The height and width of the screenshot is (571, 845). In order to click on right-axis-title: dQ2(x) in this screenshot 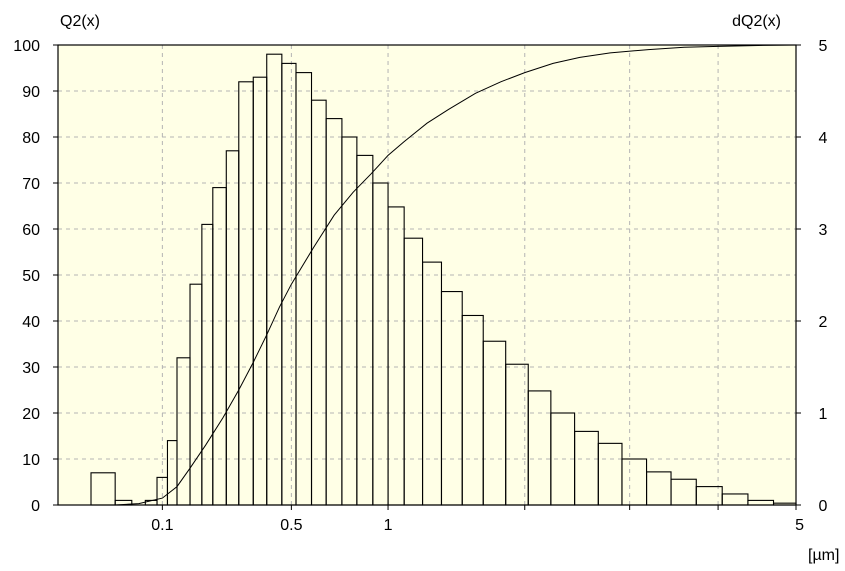, I will do `click(756, 21)`.